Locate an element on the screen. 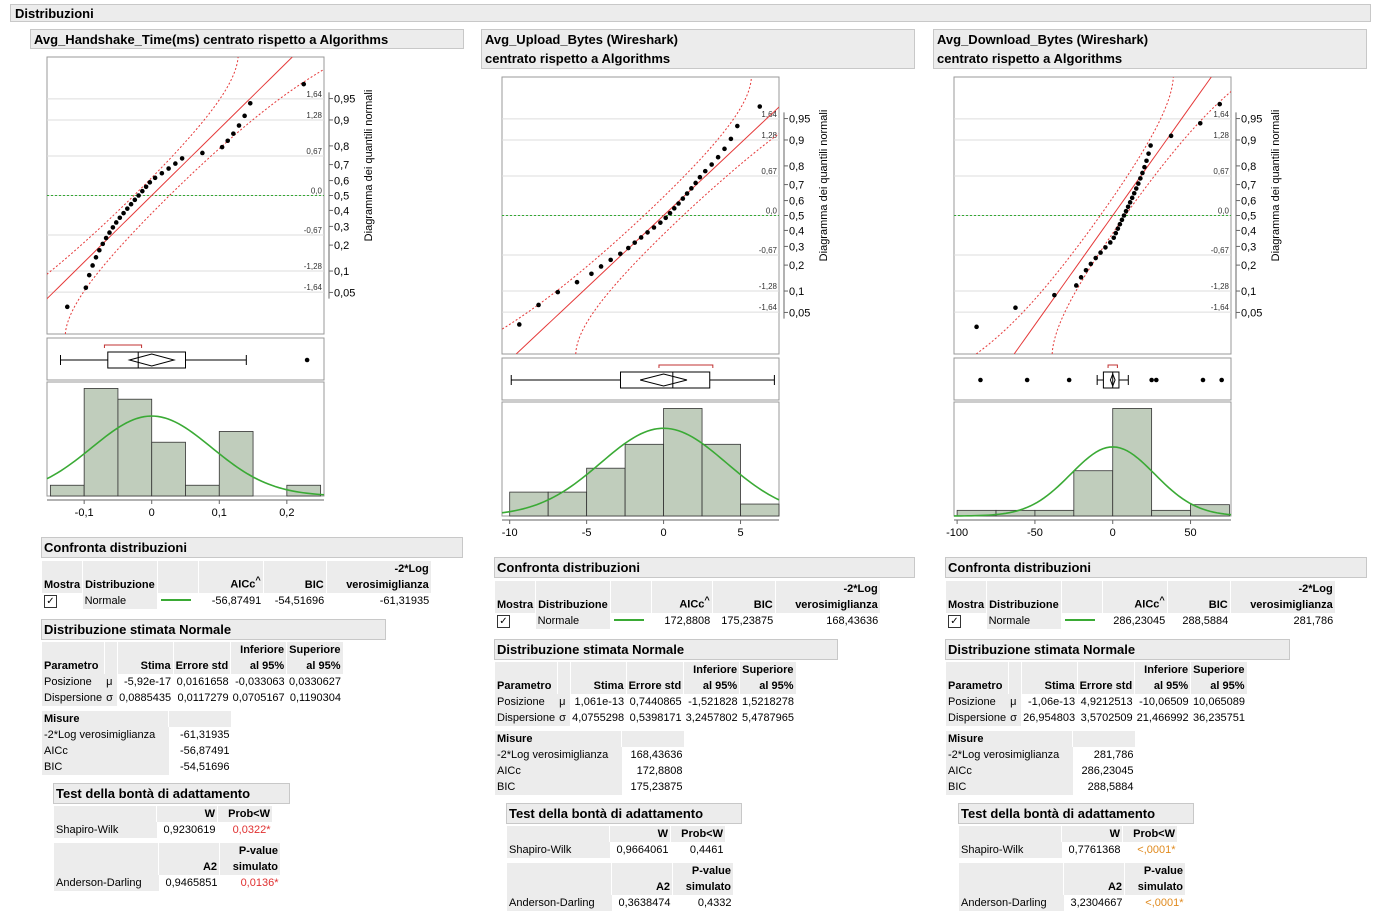 The image size is (1377, 920). pvalue-significant: 0,0322* is located at coordinates (251, 830).